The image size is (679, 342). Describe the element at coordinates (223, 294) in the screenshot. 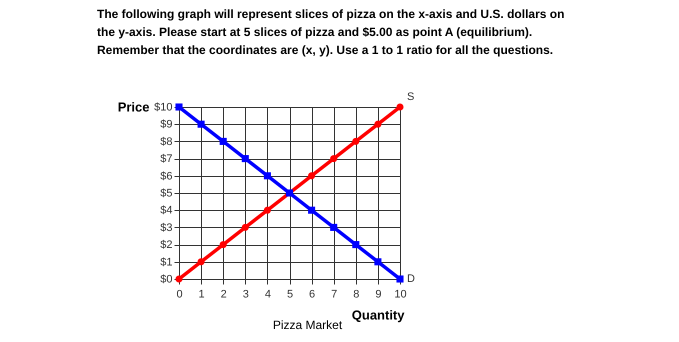

I see `x-tick-label: 2` at that location.